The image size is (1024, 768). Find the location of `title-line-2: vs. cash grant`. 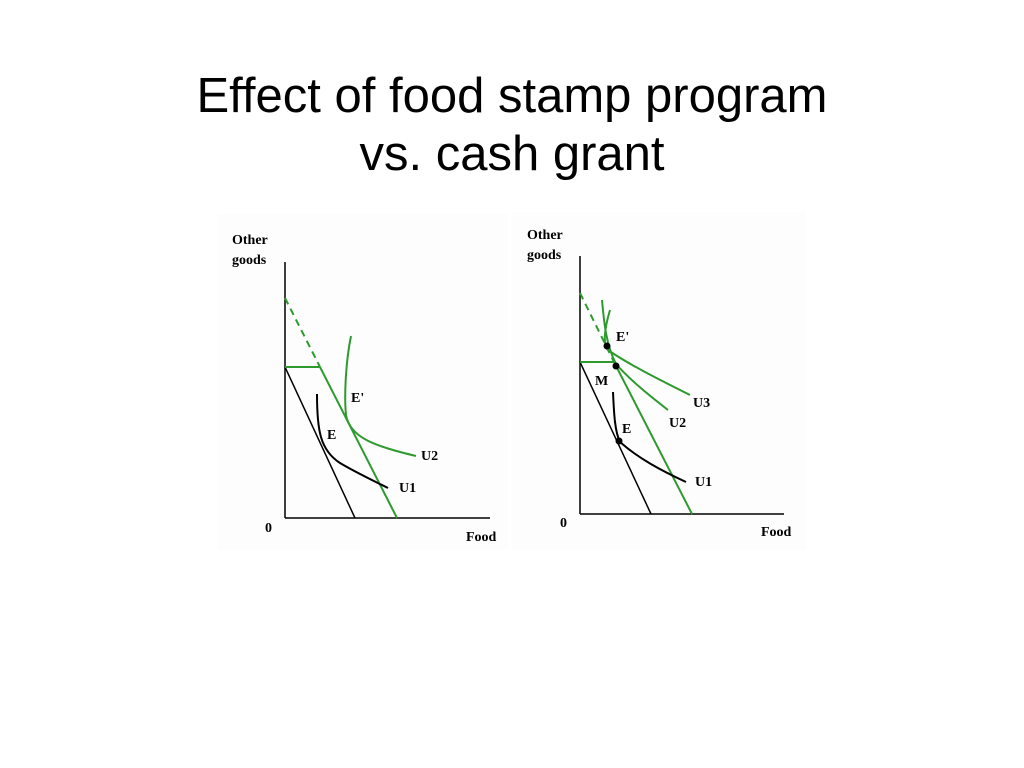

title-line-2: vs. cash grant is located at coordinates (512, 153).